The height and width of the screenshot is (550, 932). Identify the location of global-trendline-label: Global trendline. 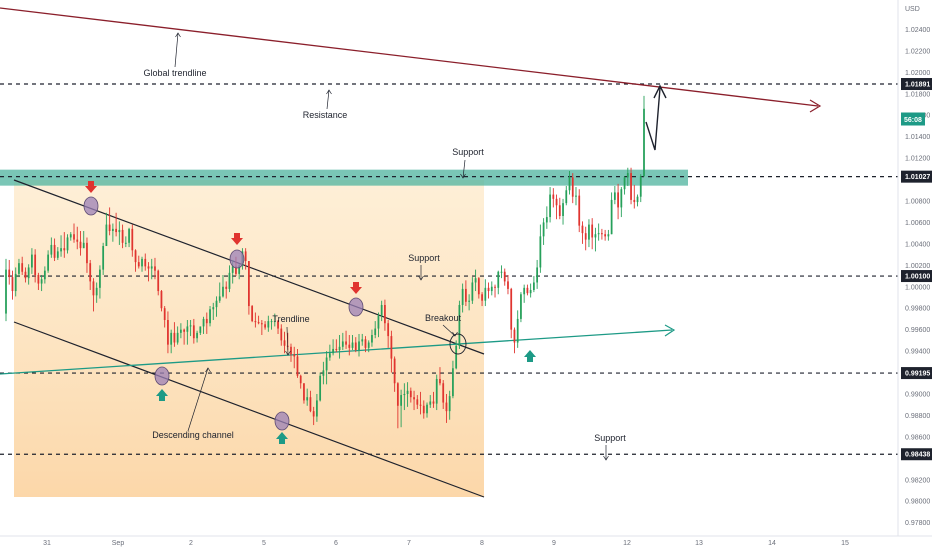
(174, 73).